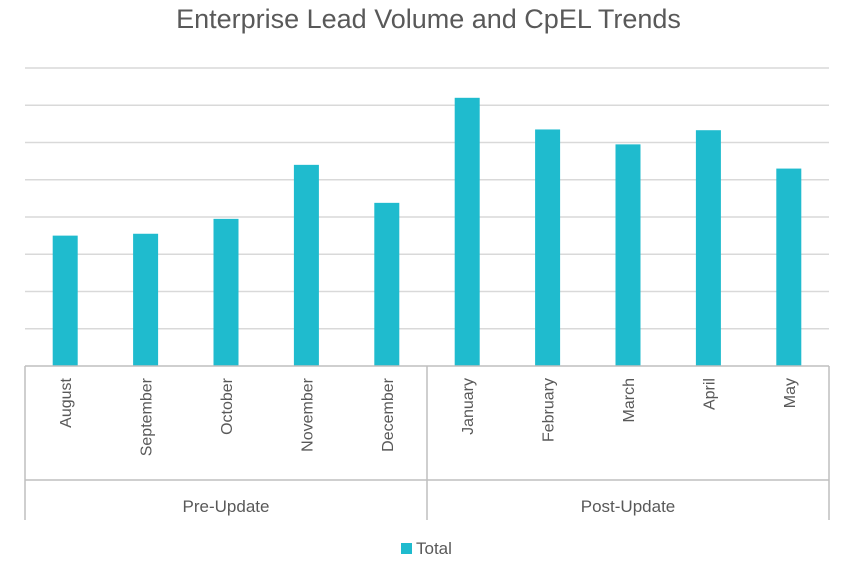  What do you see at coordinates (306, 265) in the screenshot?
I see `bar-november` at bounding box center [306, 265].